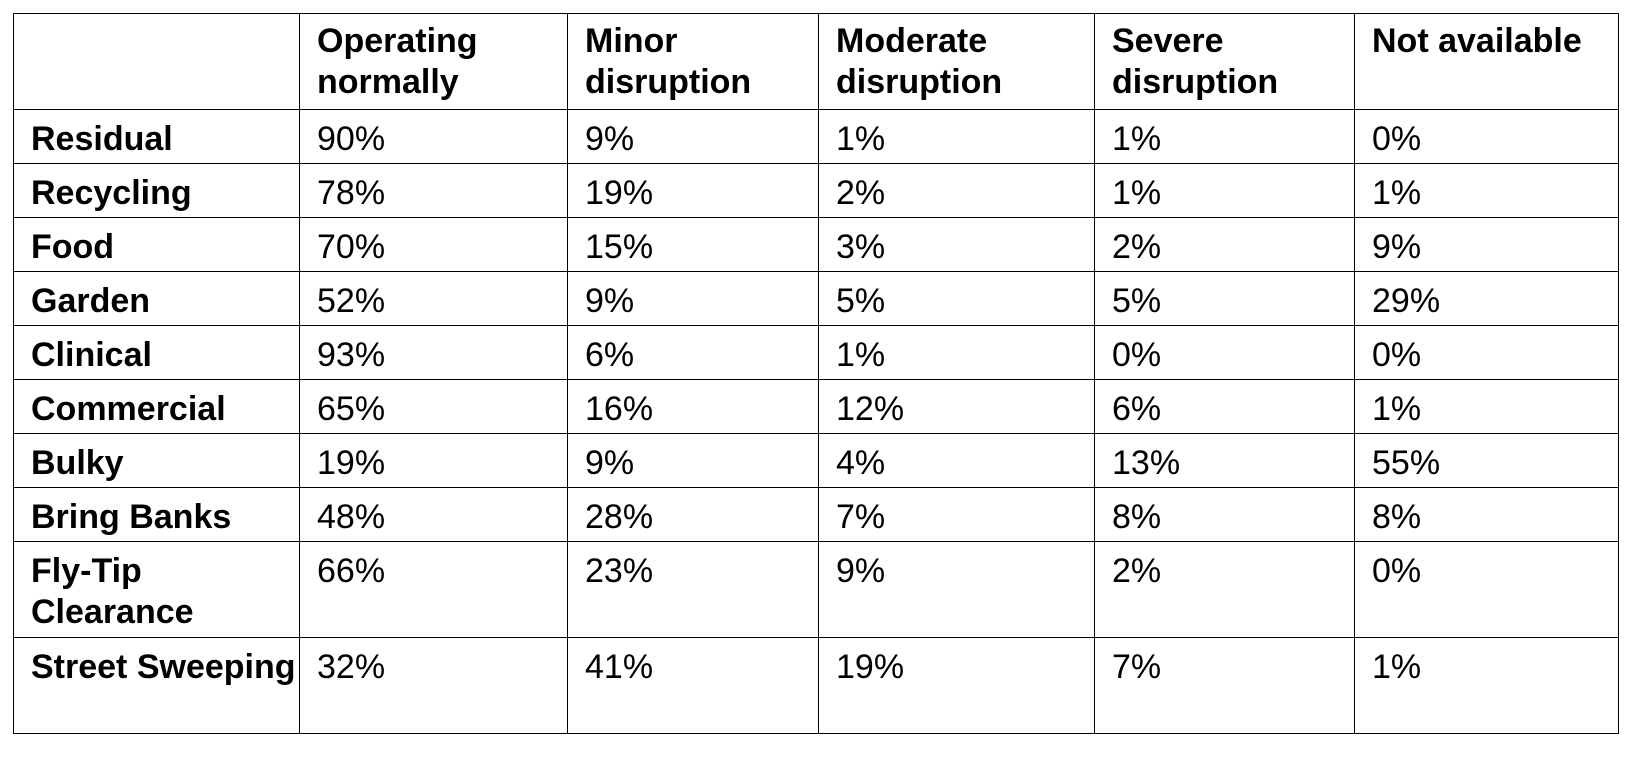 This screenshot has width=1633, height=775. Describe the element at coordinates (156, 298) in the screenshot. I see `row-label: Garden` at that location.